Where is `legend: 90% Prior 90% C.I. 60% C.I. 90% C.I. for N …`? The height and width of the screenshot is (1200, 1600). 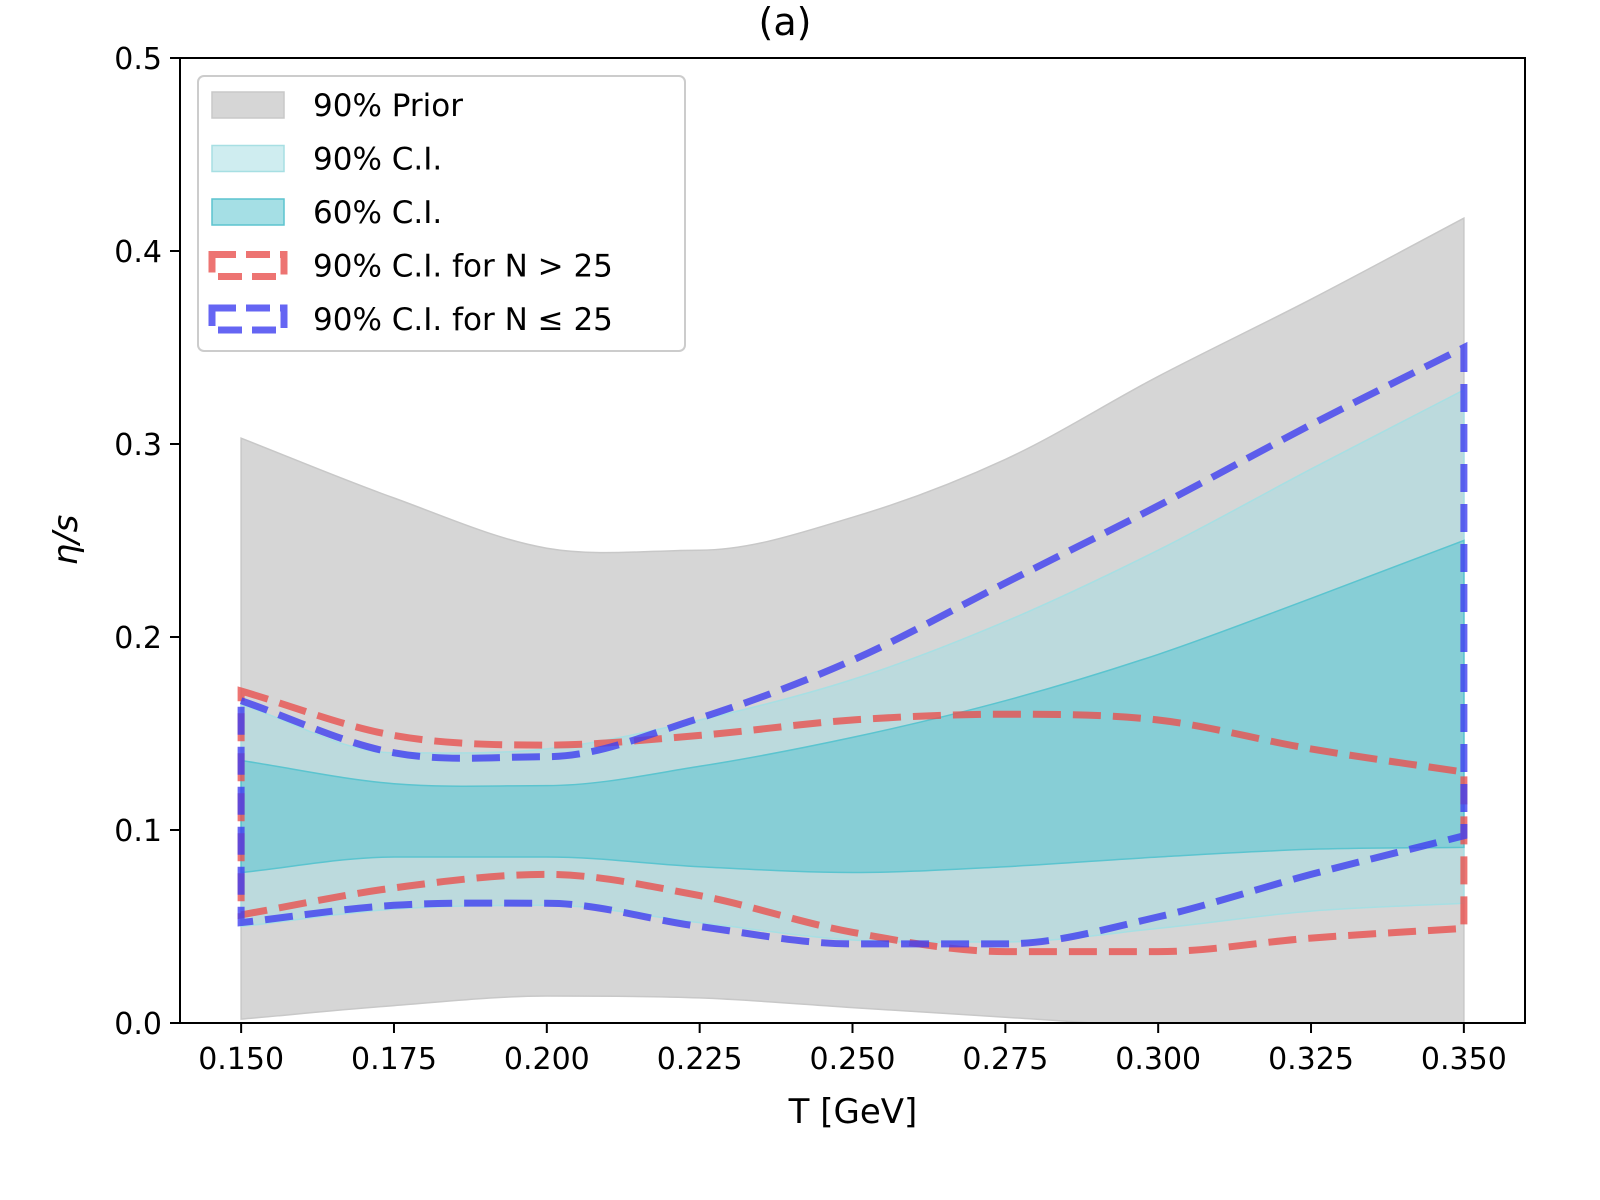 legend: 90% Prior 90% C.I. 60% C.I. 90% C.I. for N … is located at coordinates (441, 213).